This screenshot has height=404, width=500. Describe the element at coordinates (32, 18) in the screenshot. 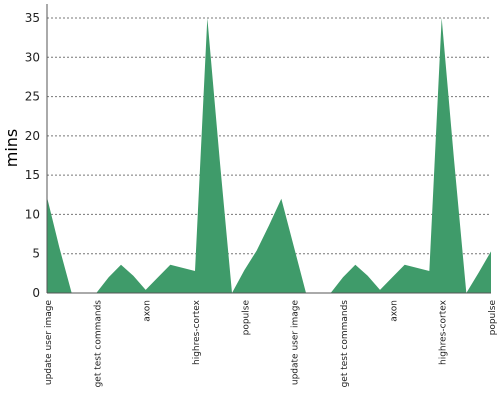

I see `y-tick-label: 35` at that location.